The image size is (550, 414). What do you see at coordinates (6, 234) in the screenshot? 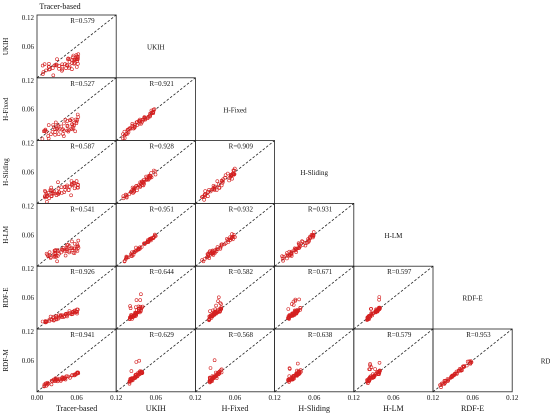
I see `row-axis-label: H-LM` at bounding box center [6, 234].